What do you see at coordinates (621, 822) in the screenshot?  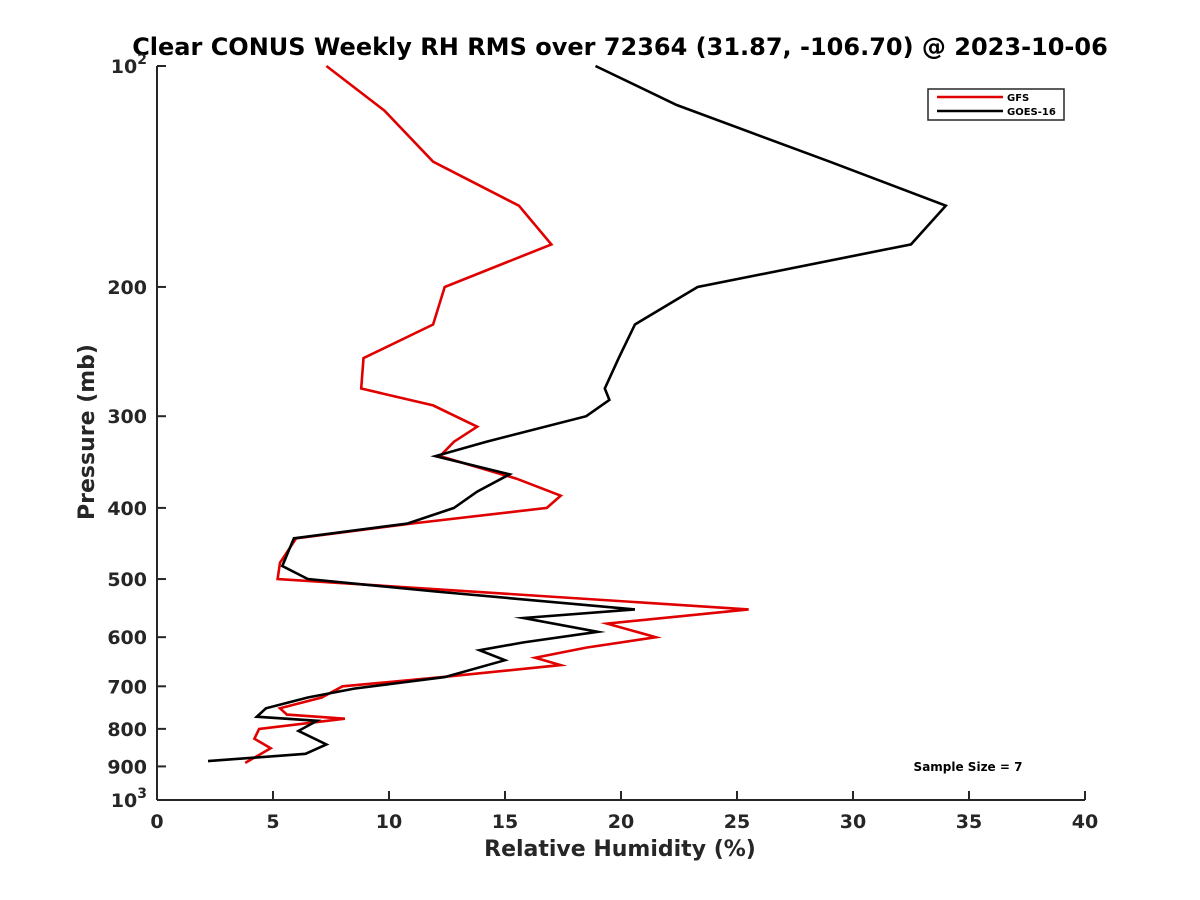 I see `x-tick-label: 20` at bounding box center [621, 822].